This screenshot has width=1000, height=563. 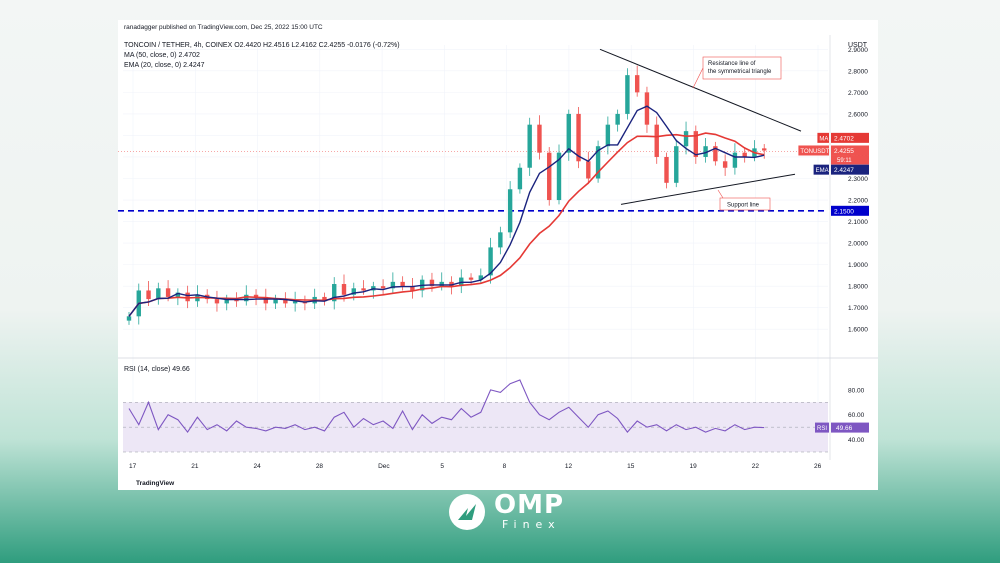 What do you see at coordinates (631, 466) in the screenshot?
I see `time-tick-label: 15` at bounding box center [631, 466].